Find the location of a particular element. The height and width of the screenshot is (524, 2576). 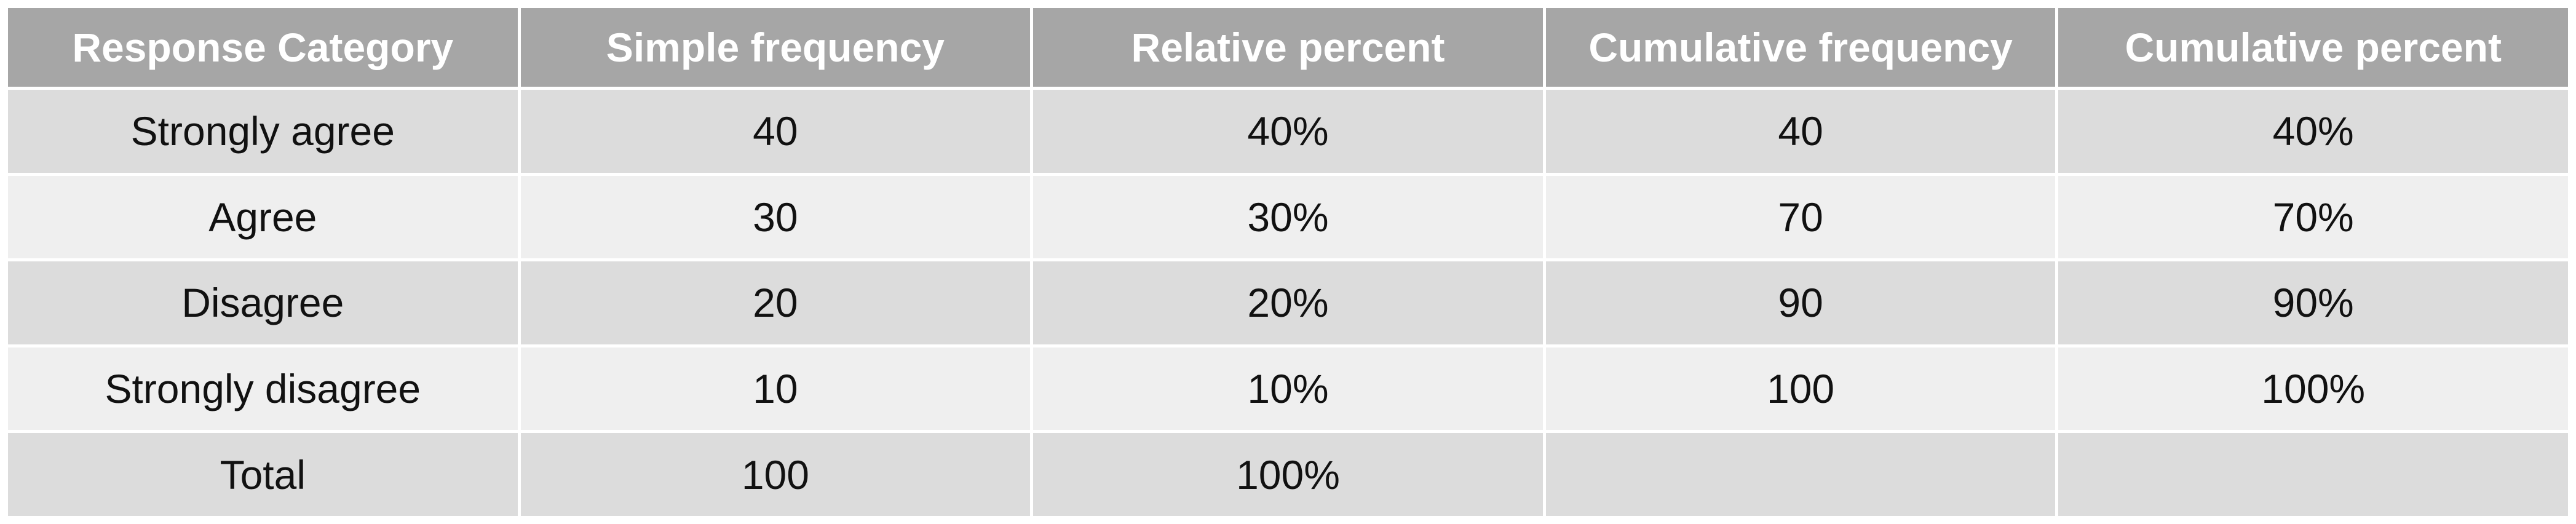

cell-cumulative-frequency: 70 is located at coordinates (1800, 217).